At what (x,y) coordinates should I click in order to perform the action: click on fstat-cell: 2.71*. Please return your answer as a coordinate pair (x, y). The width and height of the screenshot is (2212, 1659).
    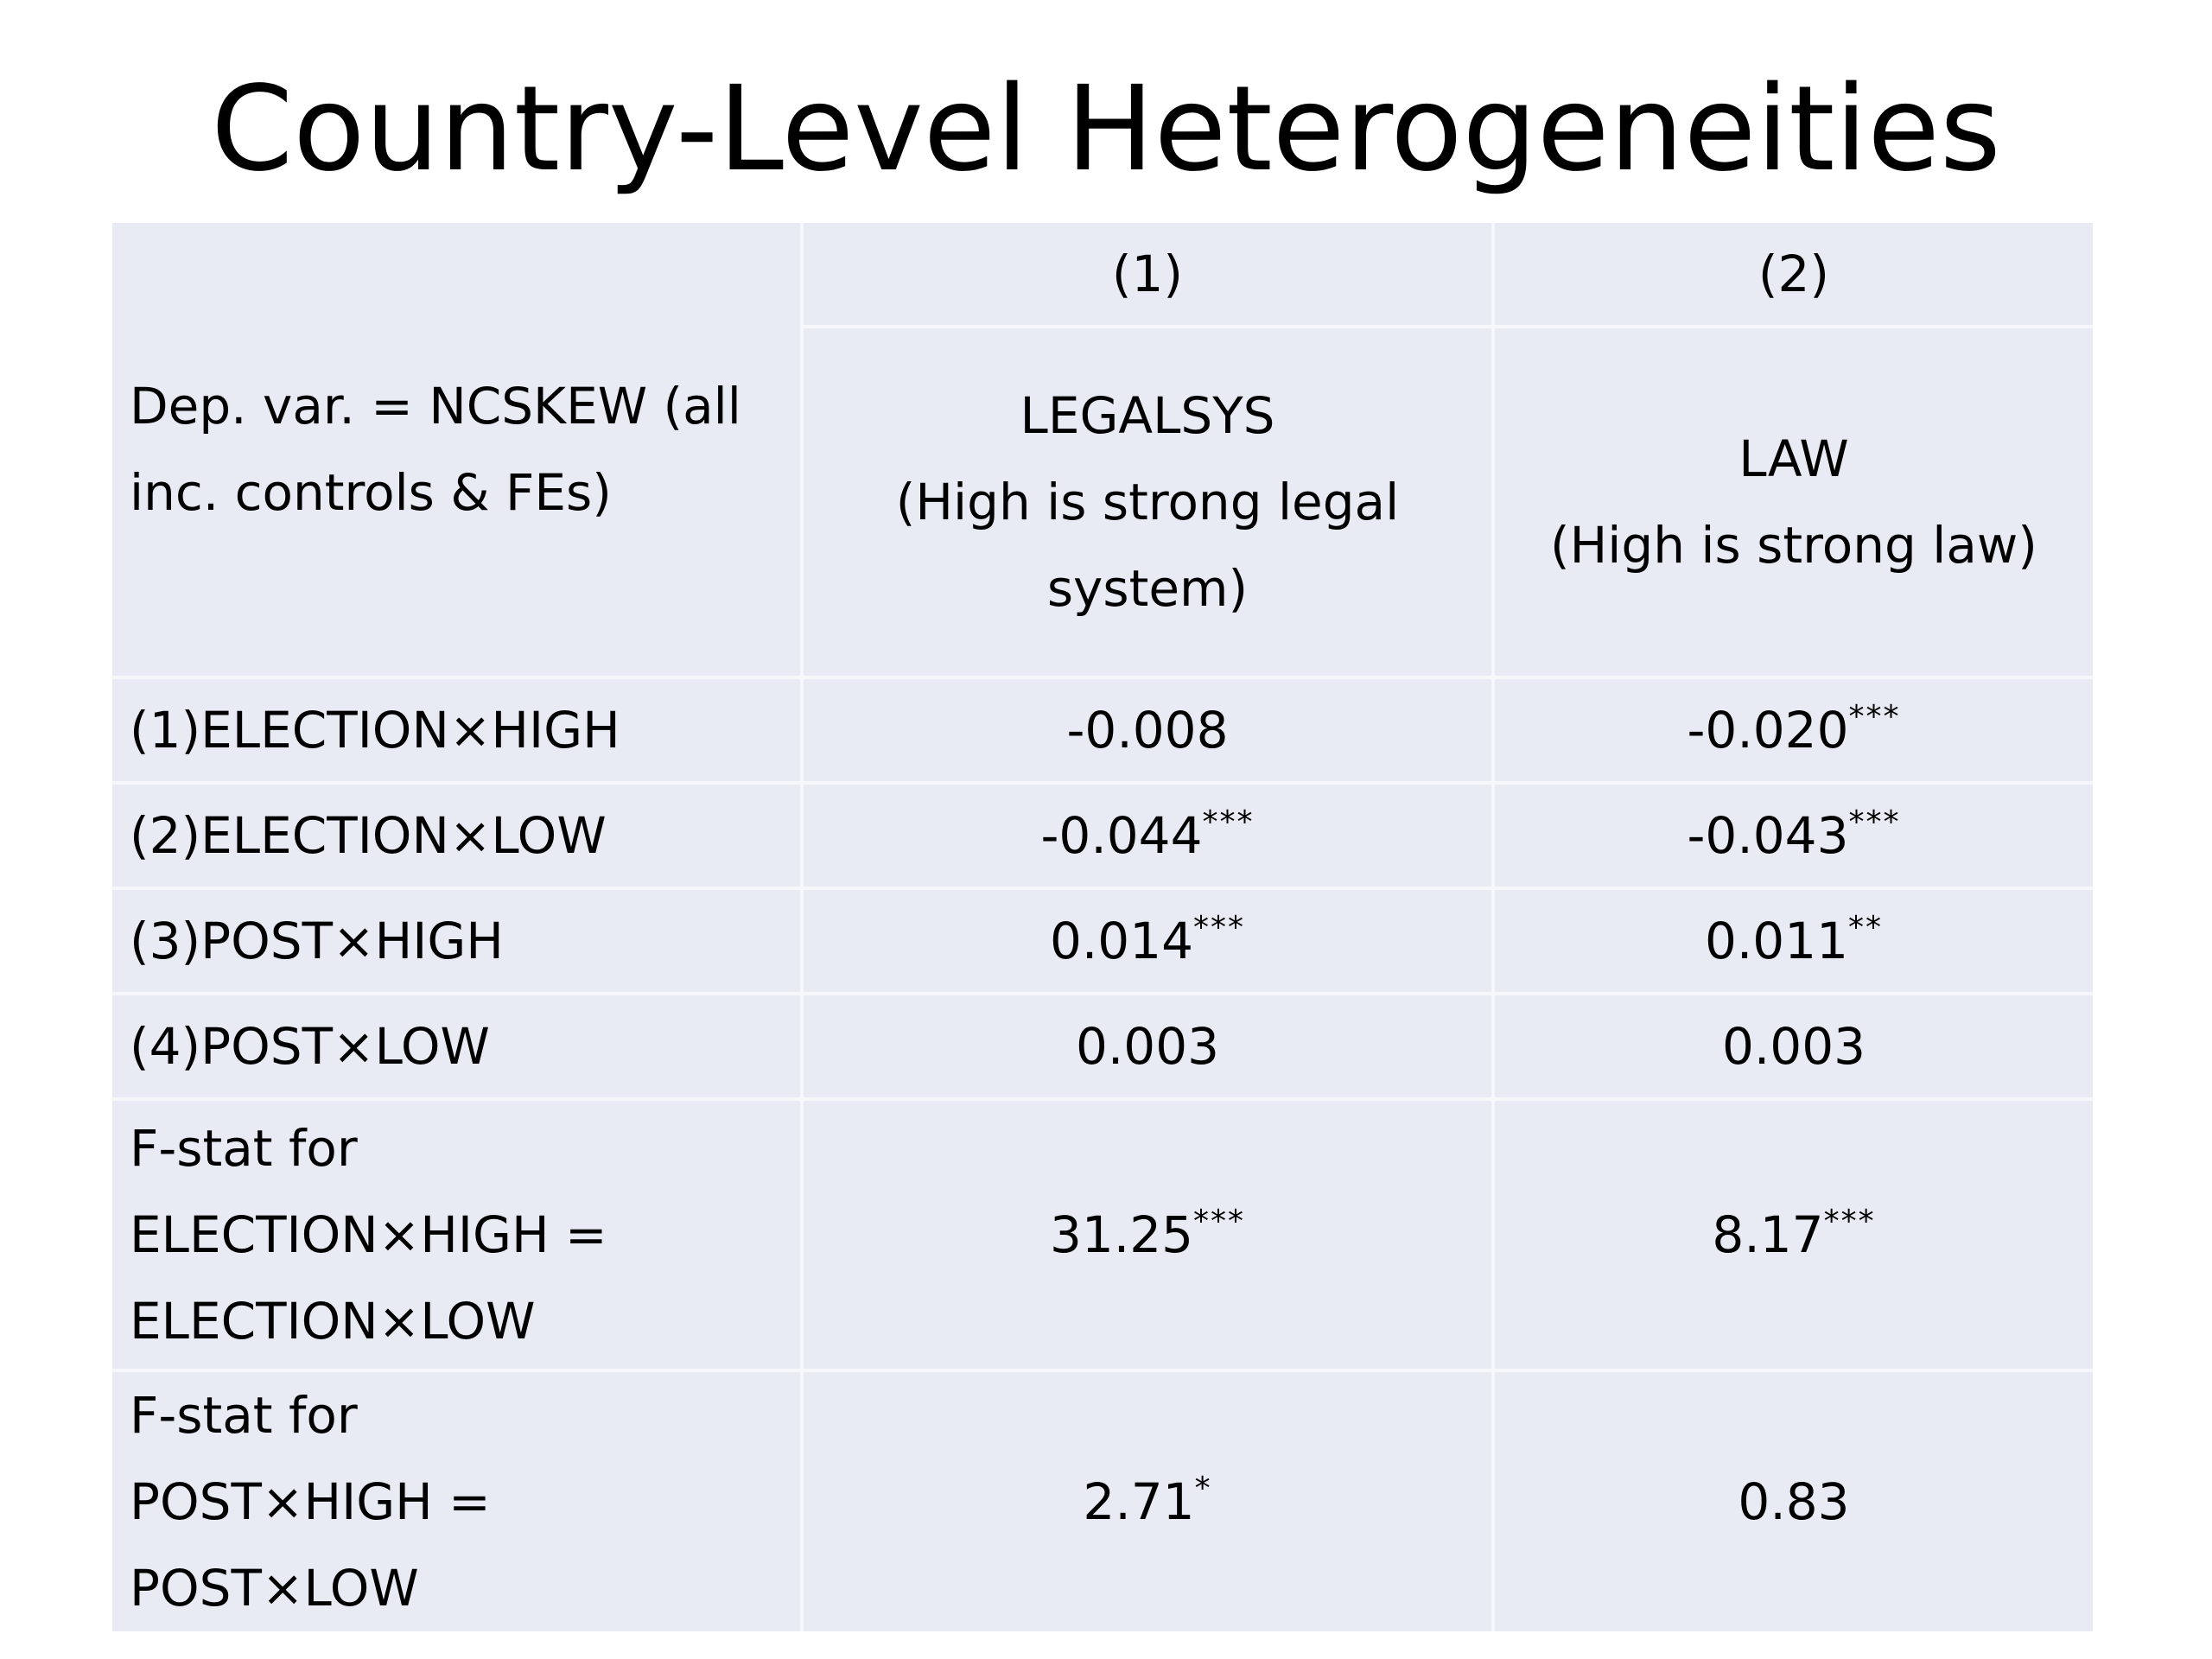
    Looking at the image, I should click on (1149, 1501).